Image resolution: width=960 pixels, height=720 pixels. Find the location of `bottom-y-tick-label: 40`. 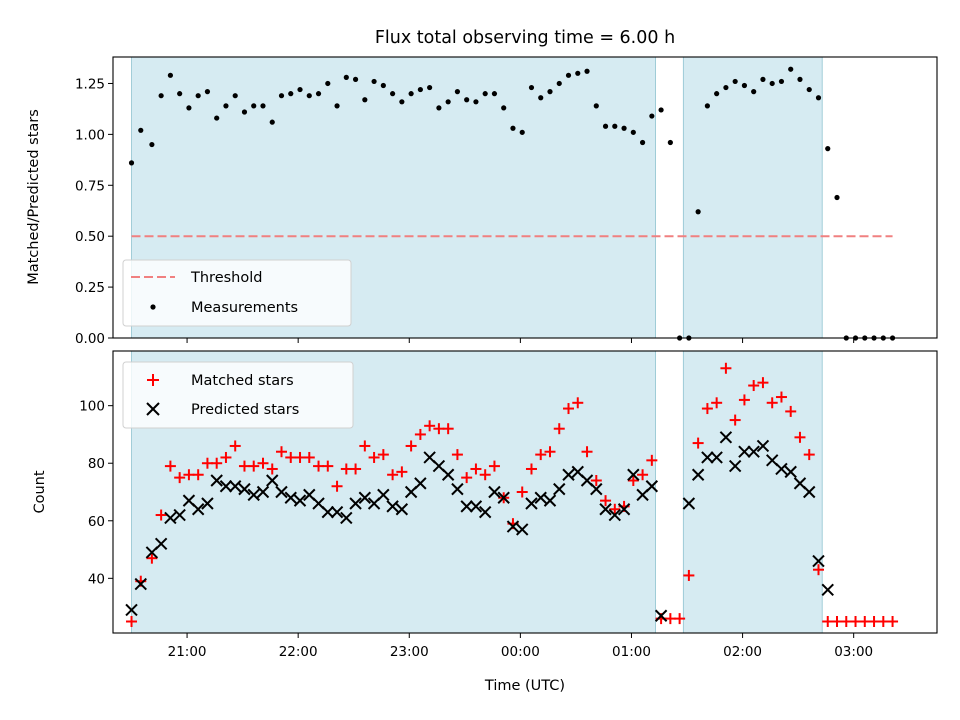

bottom-y-tick-label: 40 is located at coordinates (96, 579).